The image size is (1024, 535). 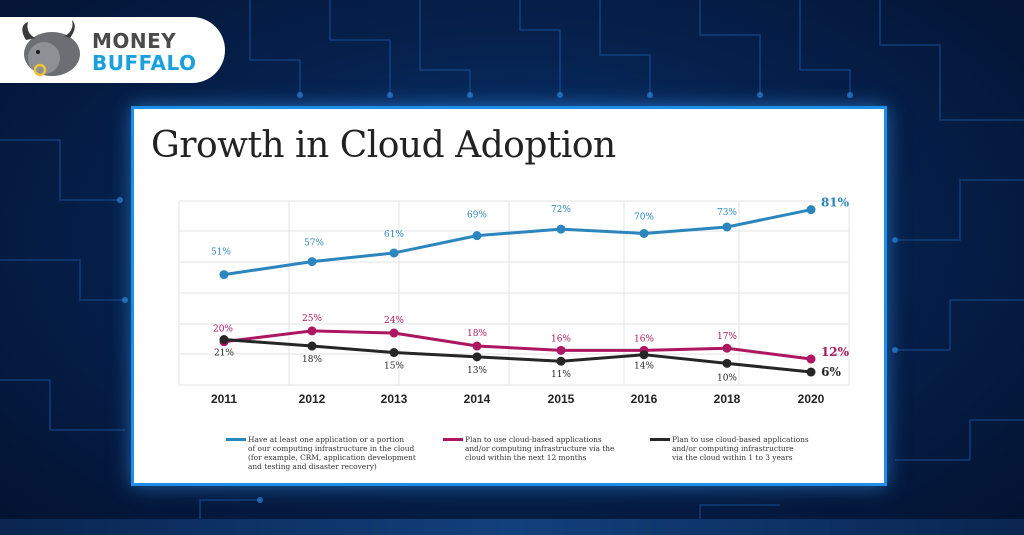 What do you see at coordinates (644, 217) in the screenshot?
I see `data-label: 70%` at bounding box center [644, 217].